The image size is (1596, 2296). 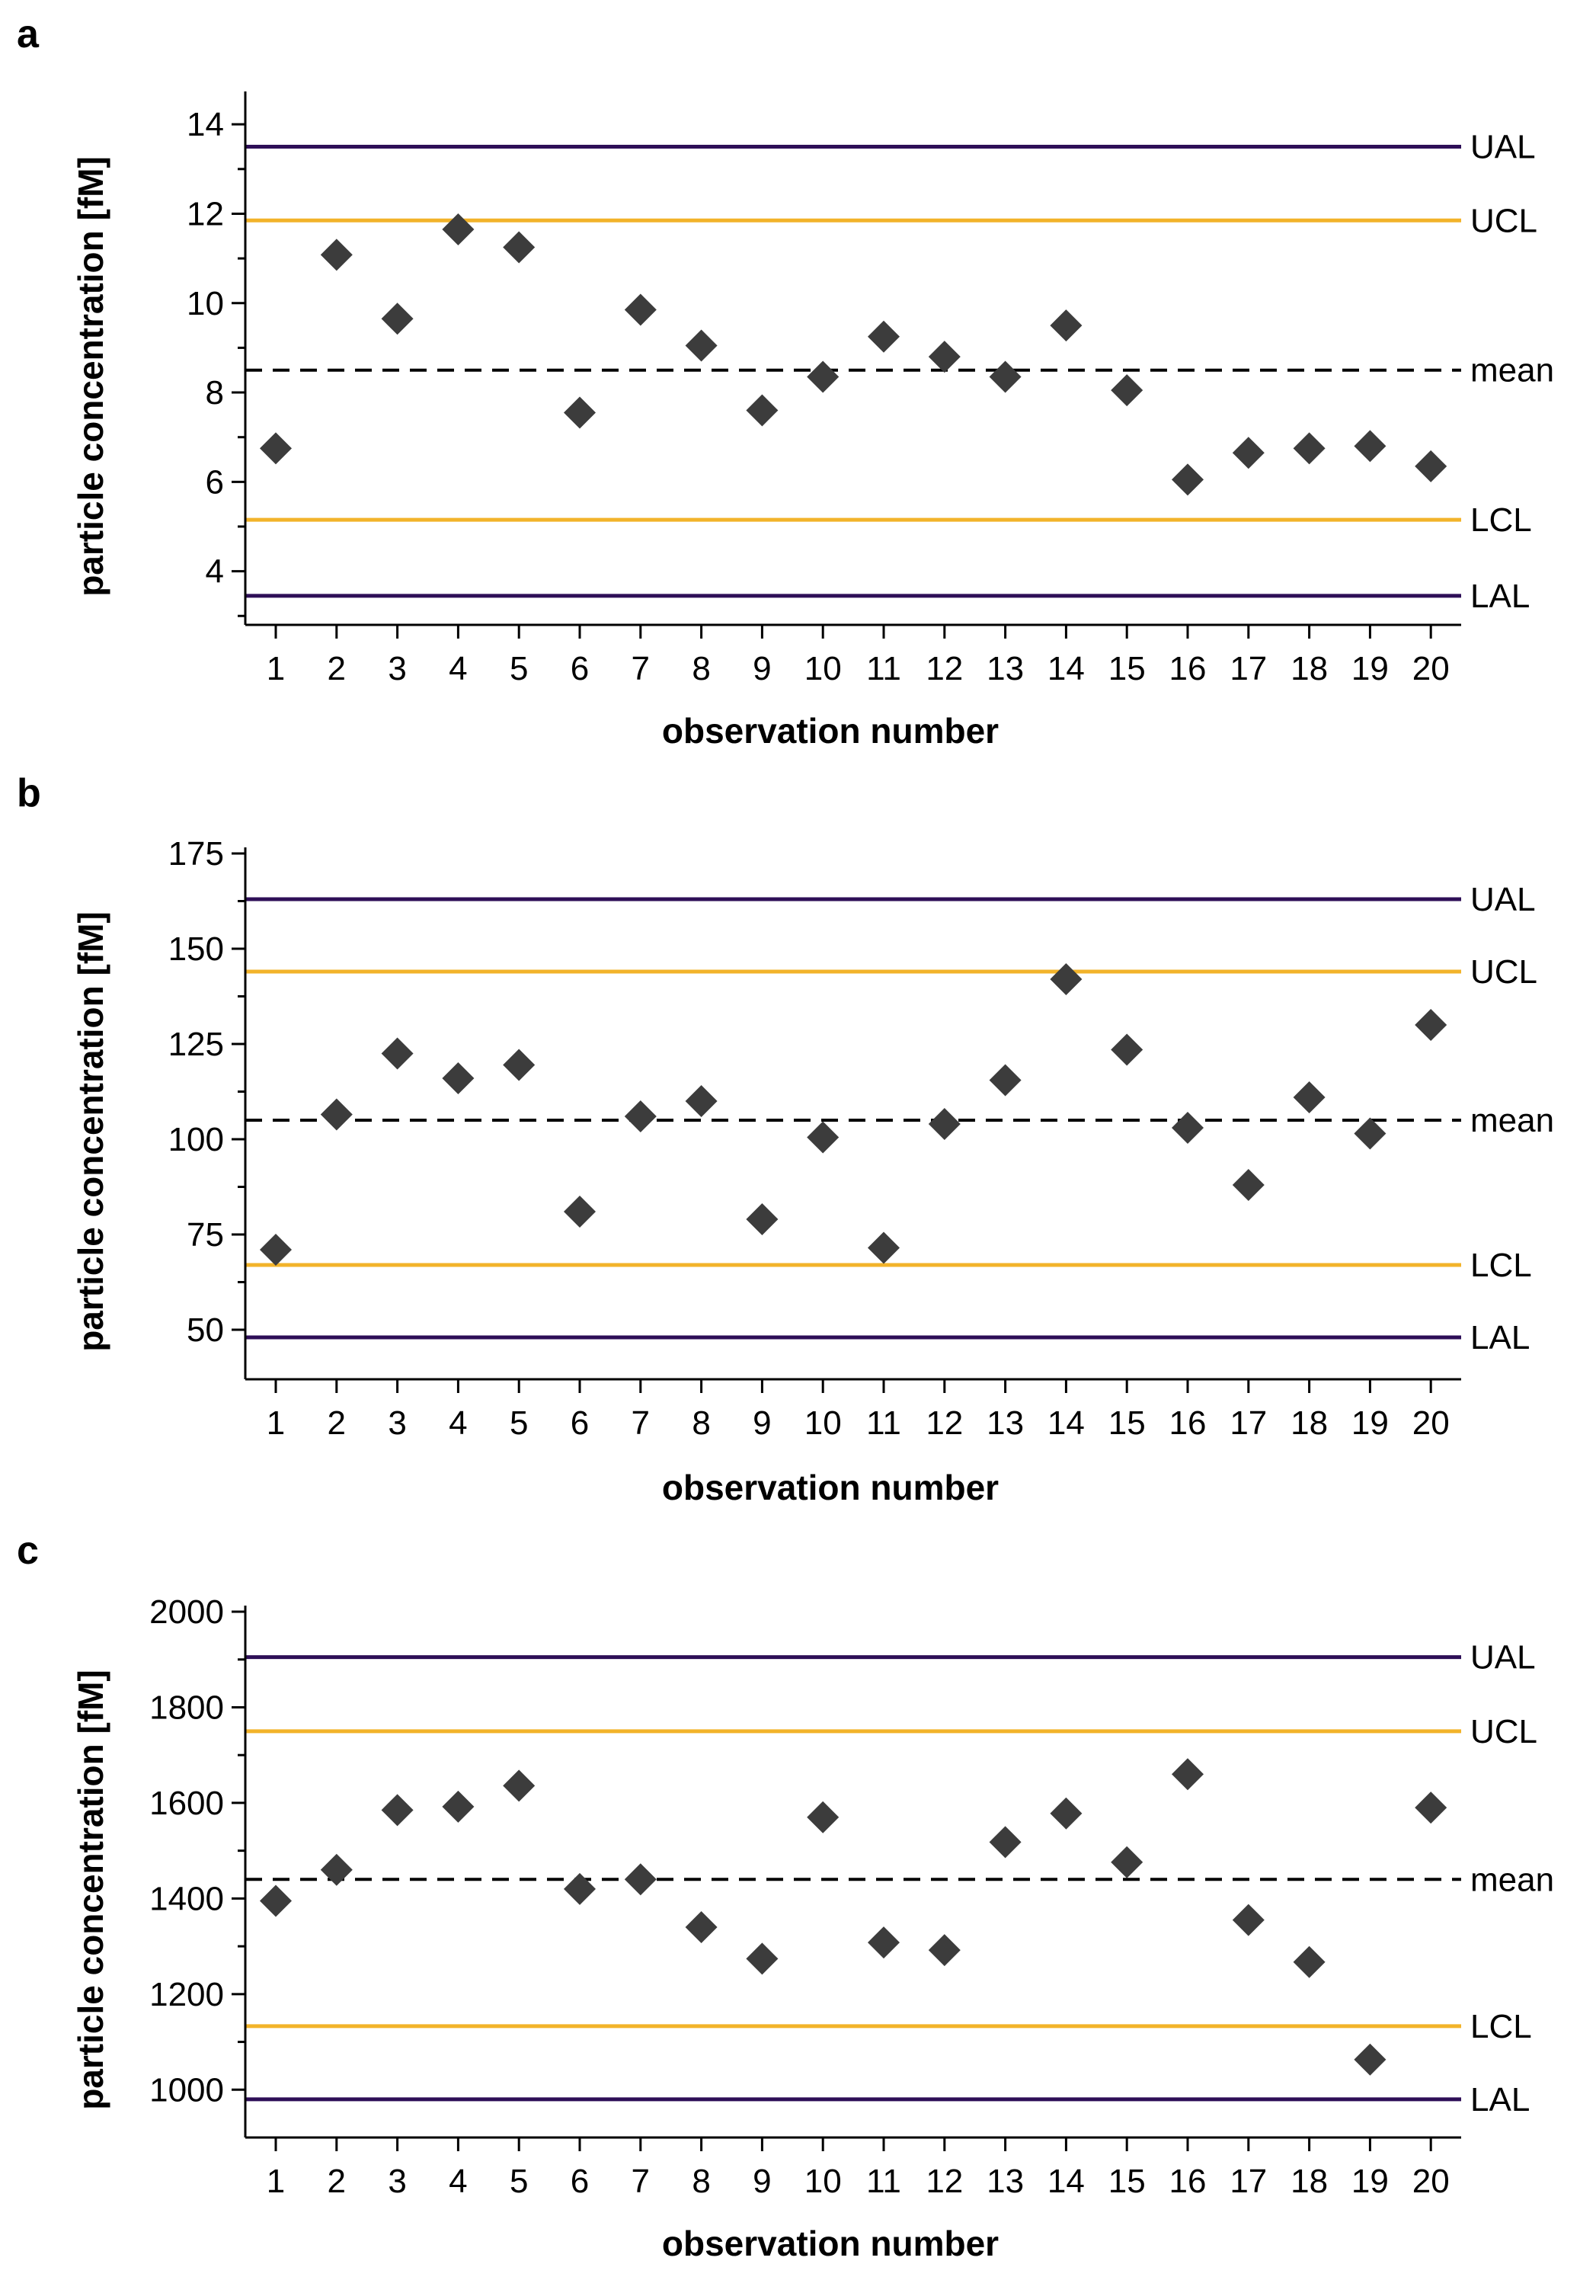 I want to click on x-tick-label: 17, so click(x=1248, y=668).